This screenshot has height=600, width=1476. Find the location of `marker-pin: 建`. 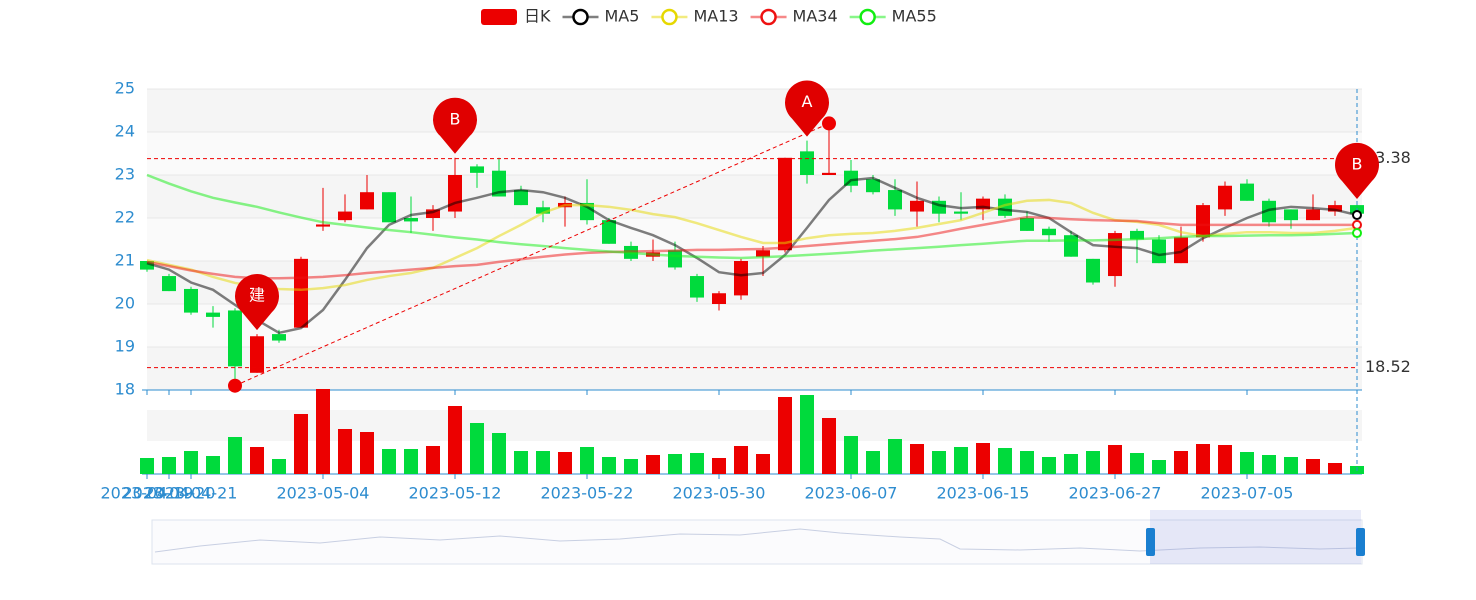

marker-pin: 建 is located at coordinates (257, 302).